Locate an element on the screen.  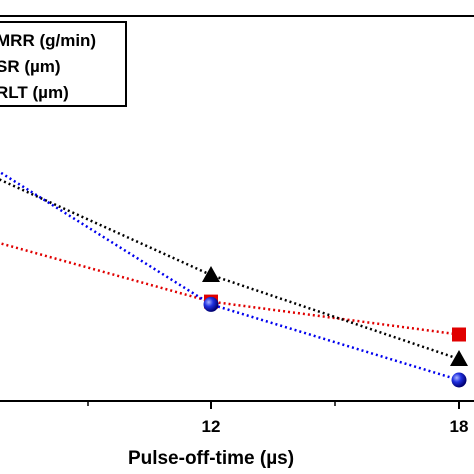
x-tick-label-12: 12 is located at coordinates (211, 426).